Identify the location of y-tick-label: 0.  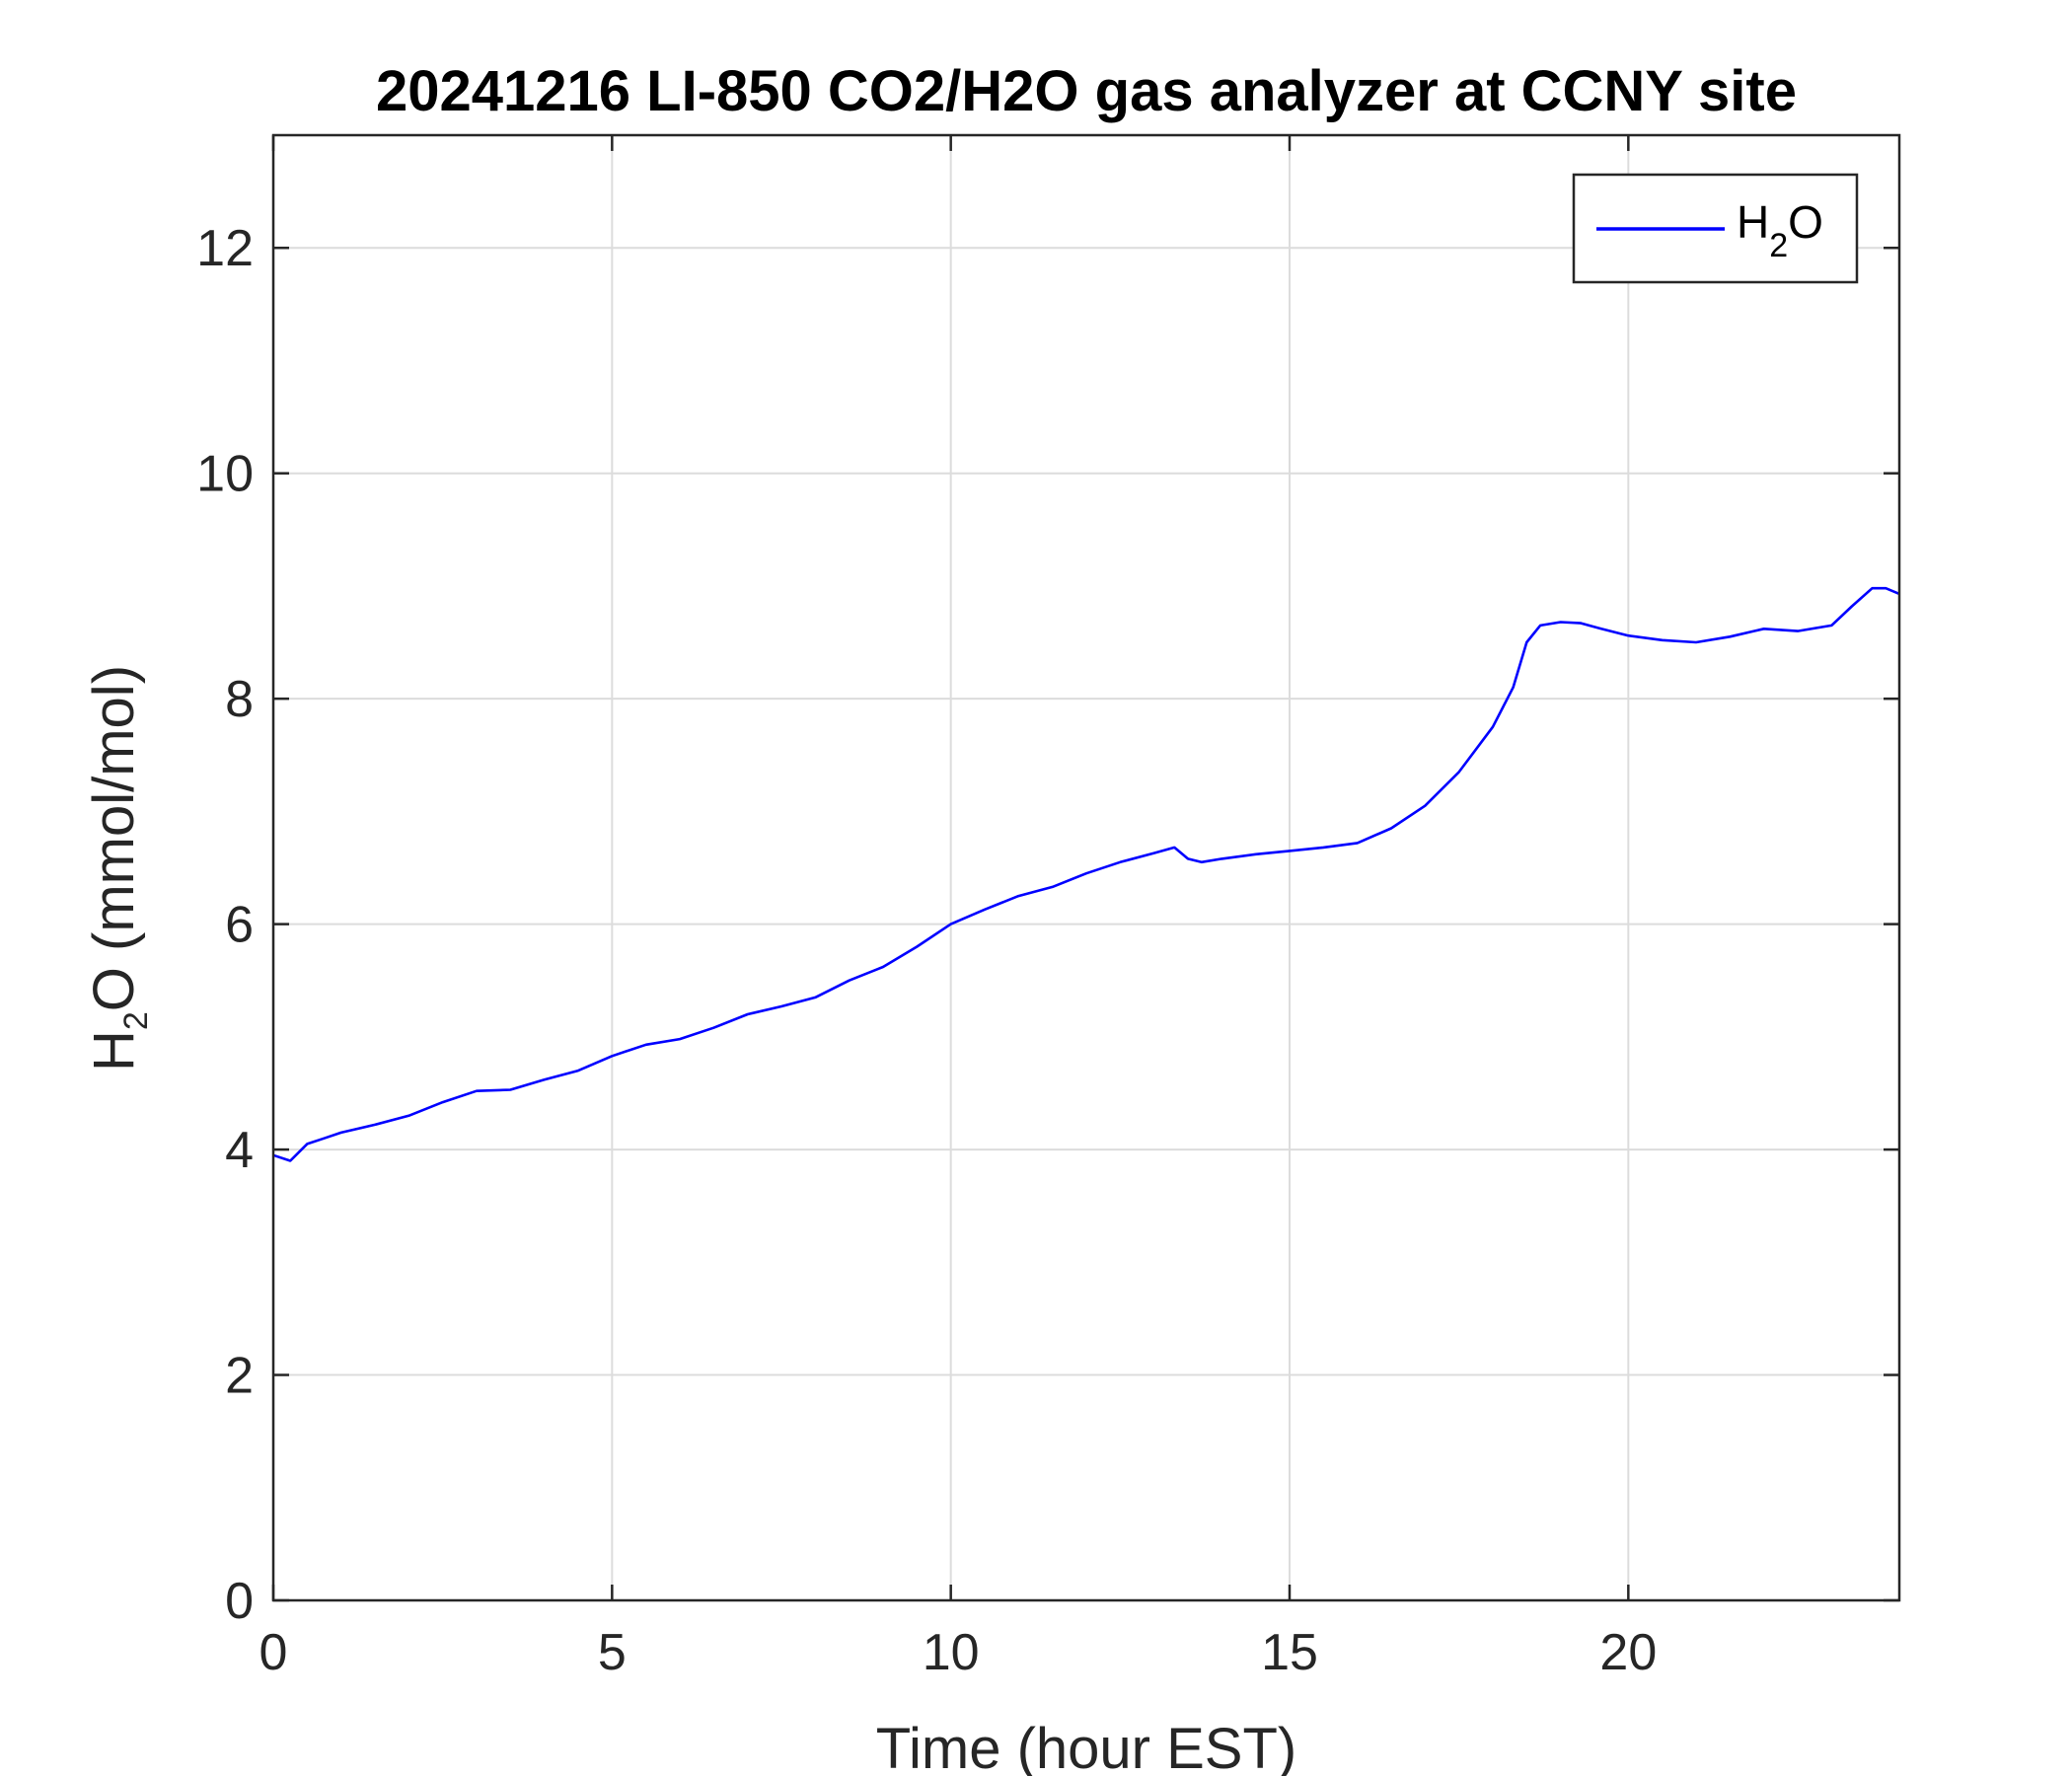
(240, 1602).